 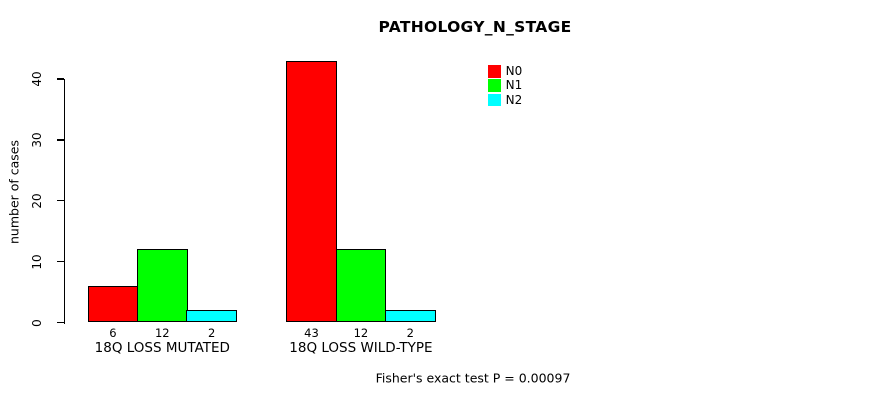 I want to click on x-category-label: 18Q LOSS MUTATED, so click(x=162, y=348).